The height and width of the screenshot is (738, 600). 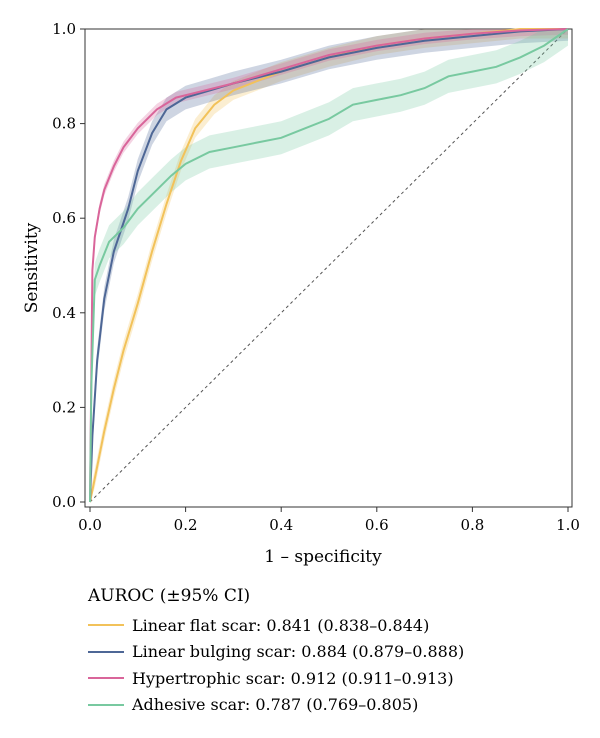 I want to click on x-axis-title: 1 – specificity, so click(x=323, y=557).